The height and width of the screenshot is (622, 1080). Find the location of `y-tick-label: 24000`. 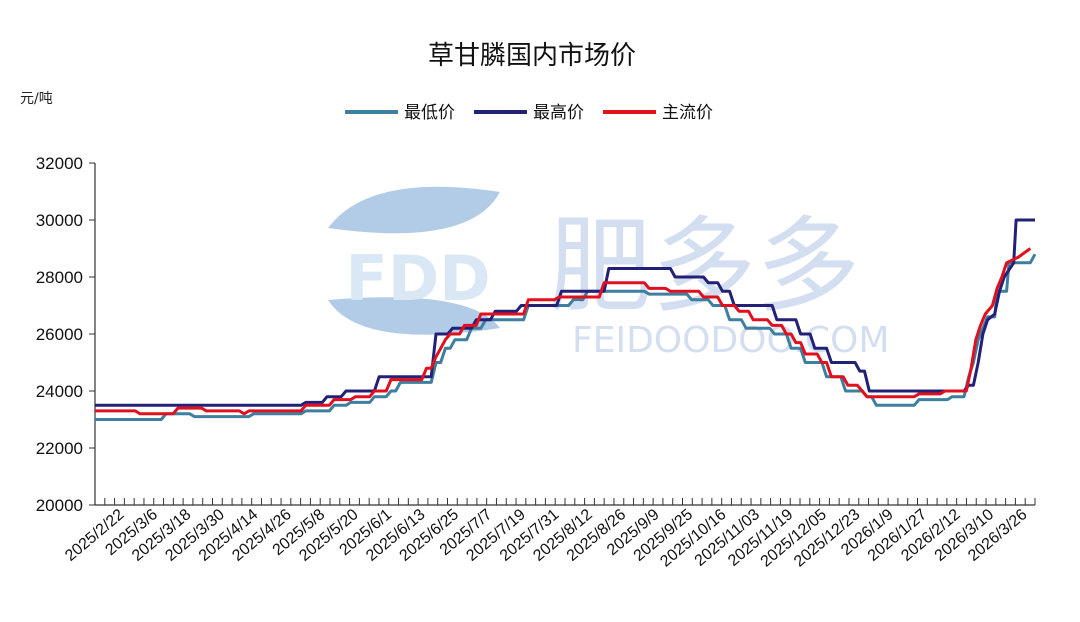

y-tick-label: 24000 is located at coordinates (59, 391).